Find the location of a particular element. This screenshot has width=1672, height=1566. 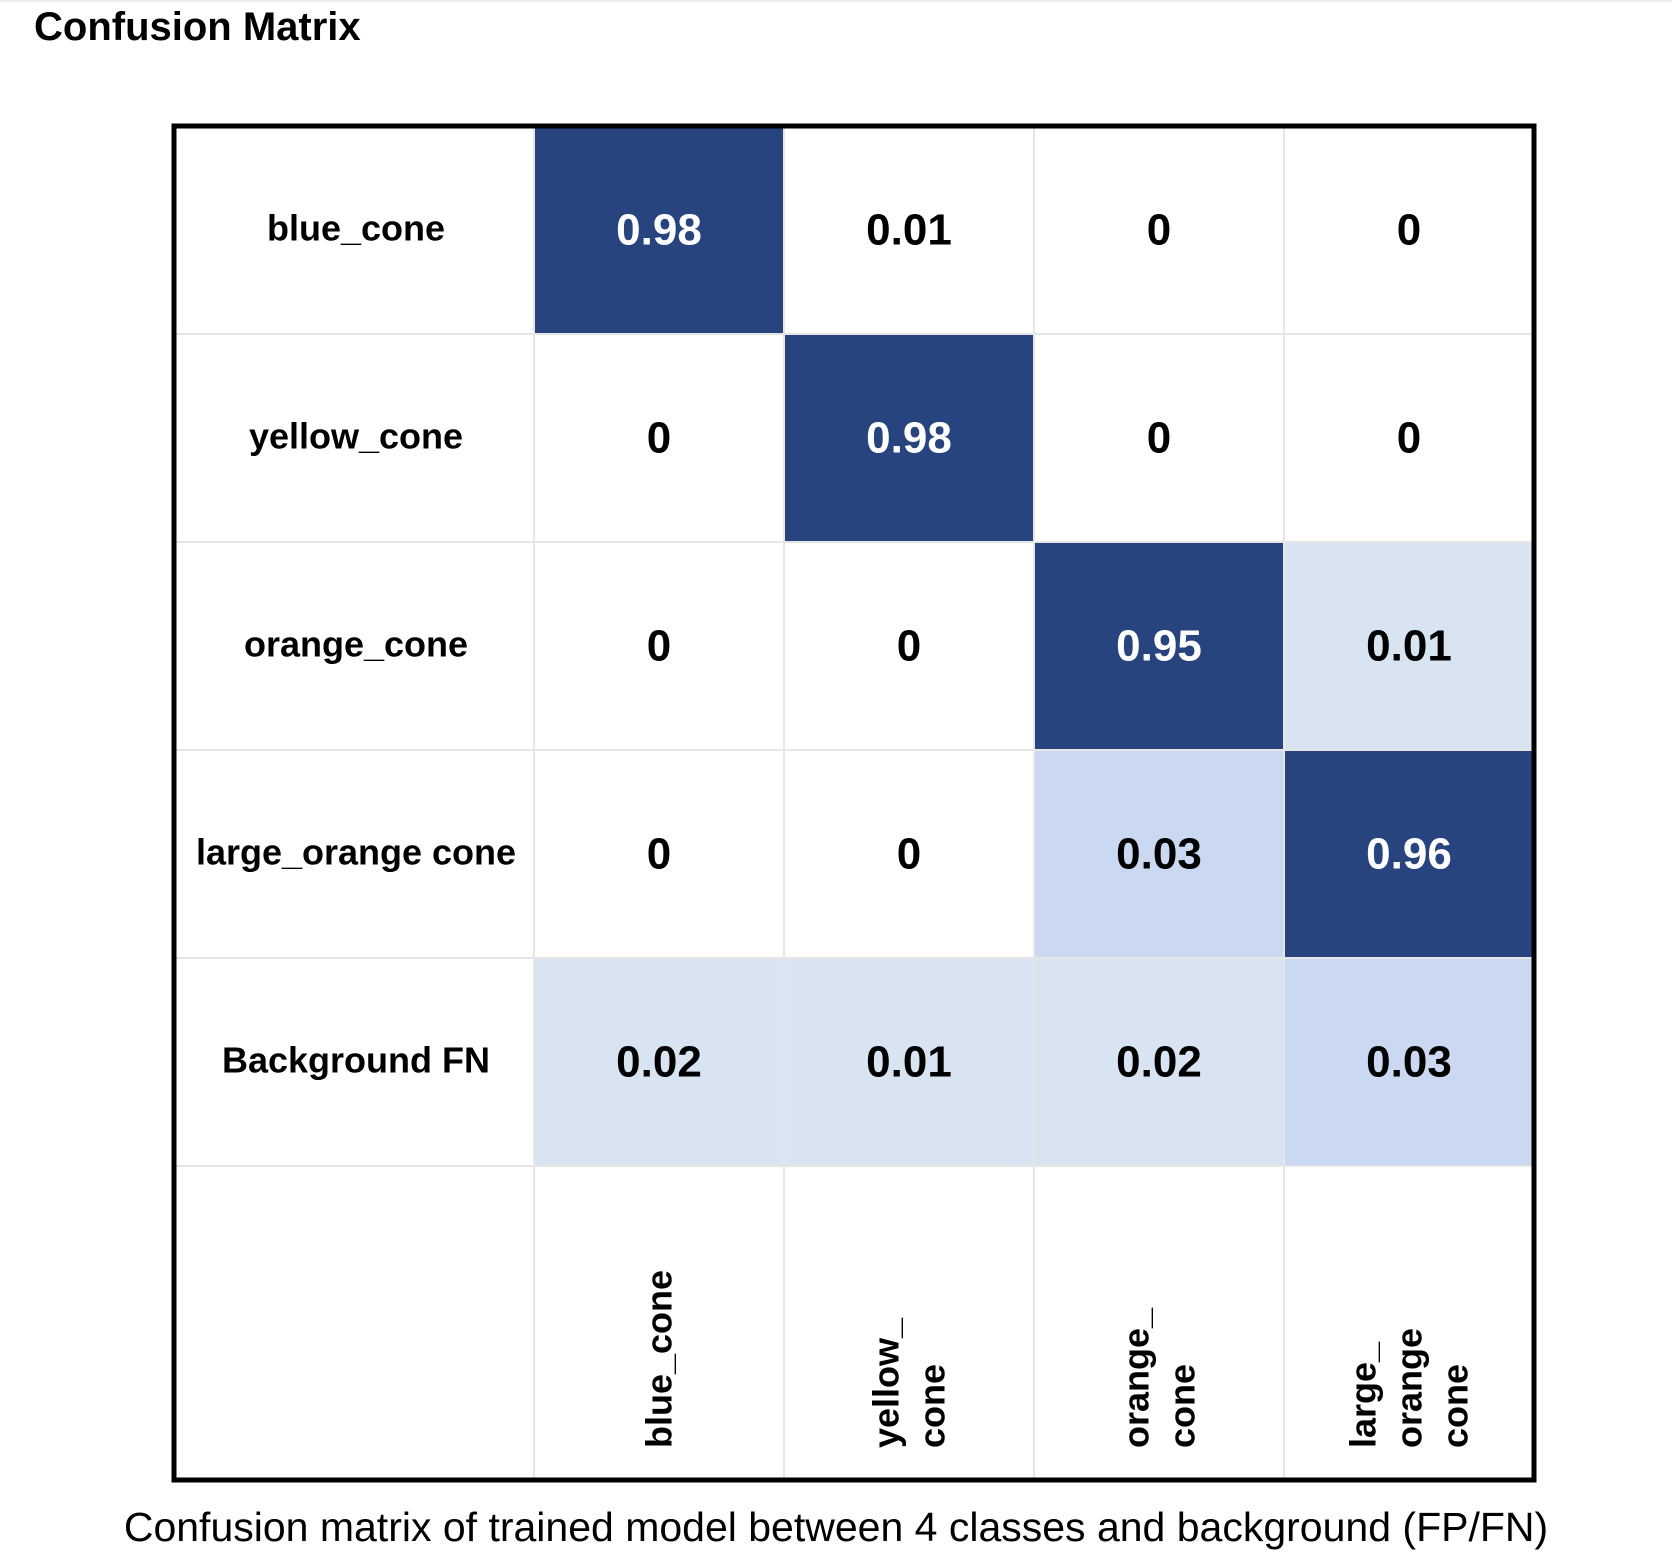

cell-orange-cone-orange-cone is located at coordinates (1159, 646).